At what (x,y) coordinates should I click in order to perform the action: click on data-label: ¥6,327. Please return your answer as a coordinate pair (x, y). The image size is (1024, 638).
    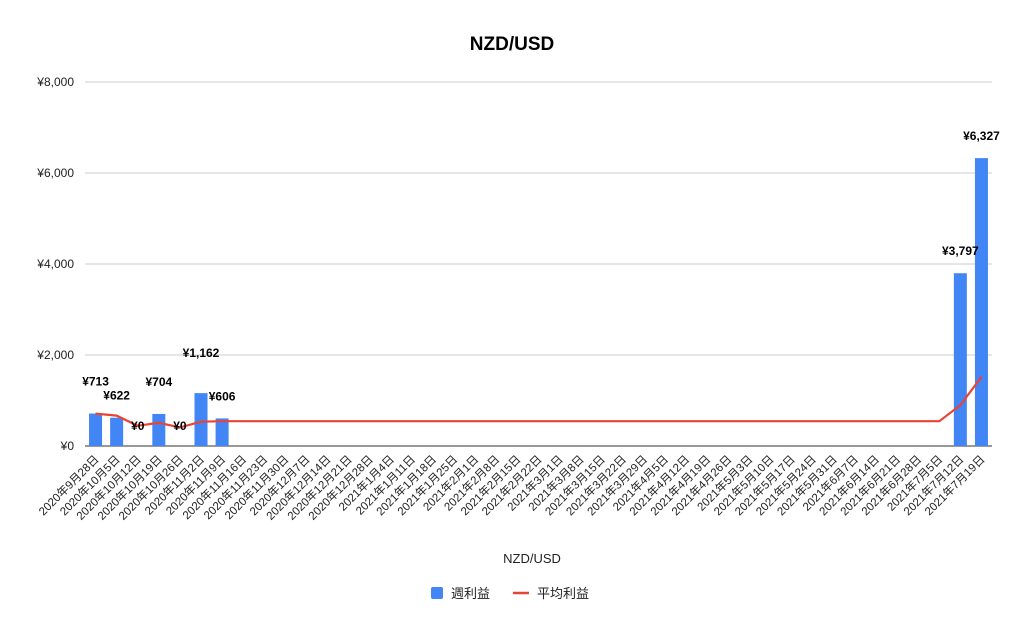
    Looking at the image, I should click on (981, 136).